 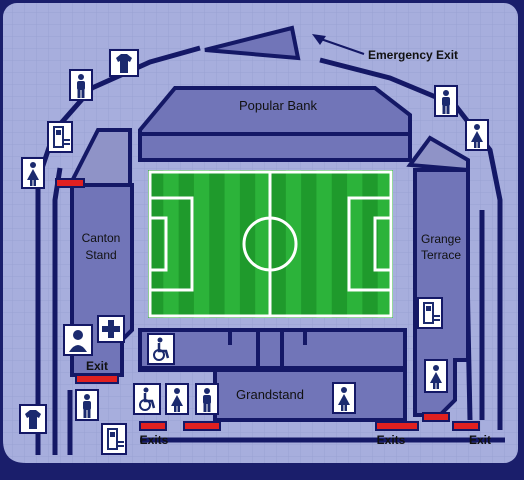 I want to click on exit-marker-west-upper, so click(x=70, y=183).